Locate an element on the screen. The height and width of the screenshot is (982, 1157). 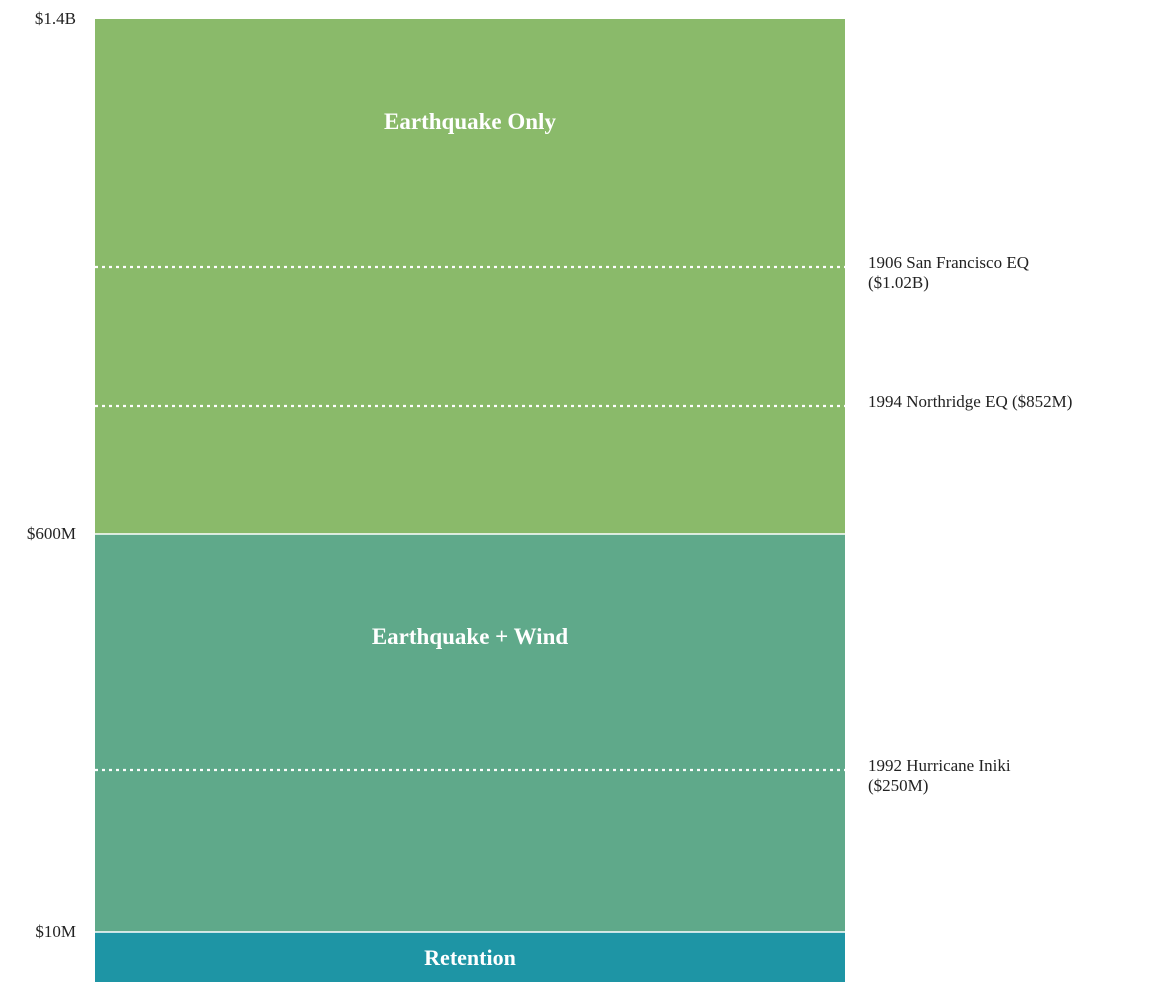
layer-label-earthquake-only: Earthquake Only is located at coordinates (470, 121).